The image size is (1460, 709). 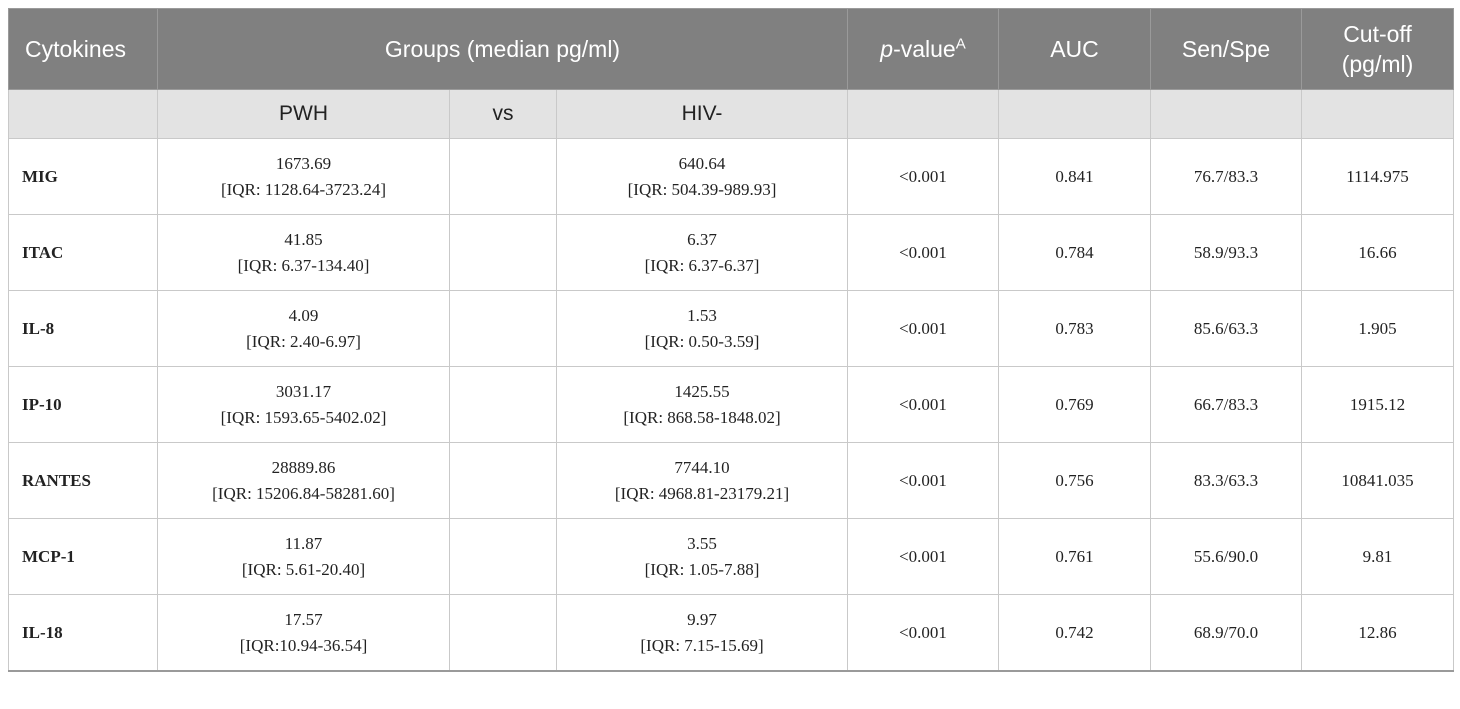 I want to click on cell-pwh-iqr: [IQR: 6.37-134.40], so click(x=303, y=265).